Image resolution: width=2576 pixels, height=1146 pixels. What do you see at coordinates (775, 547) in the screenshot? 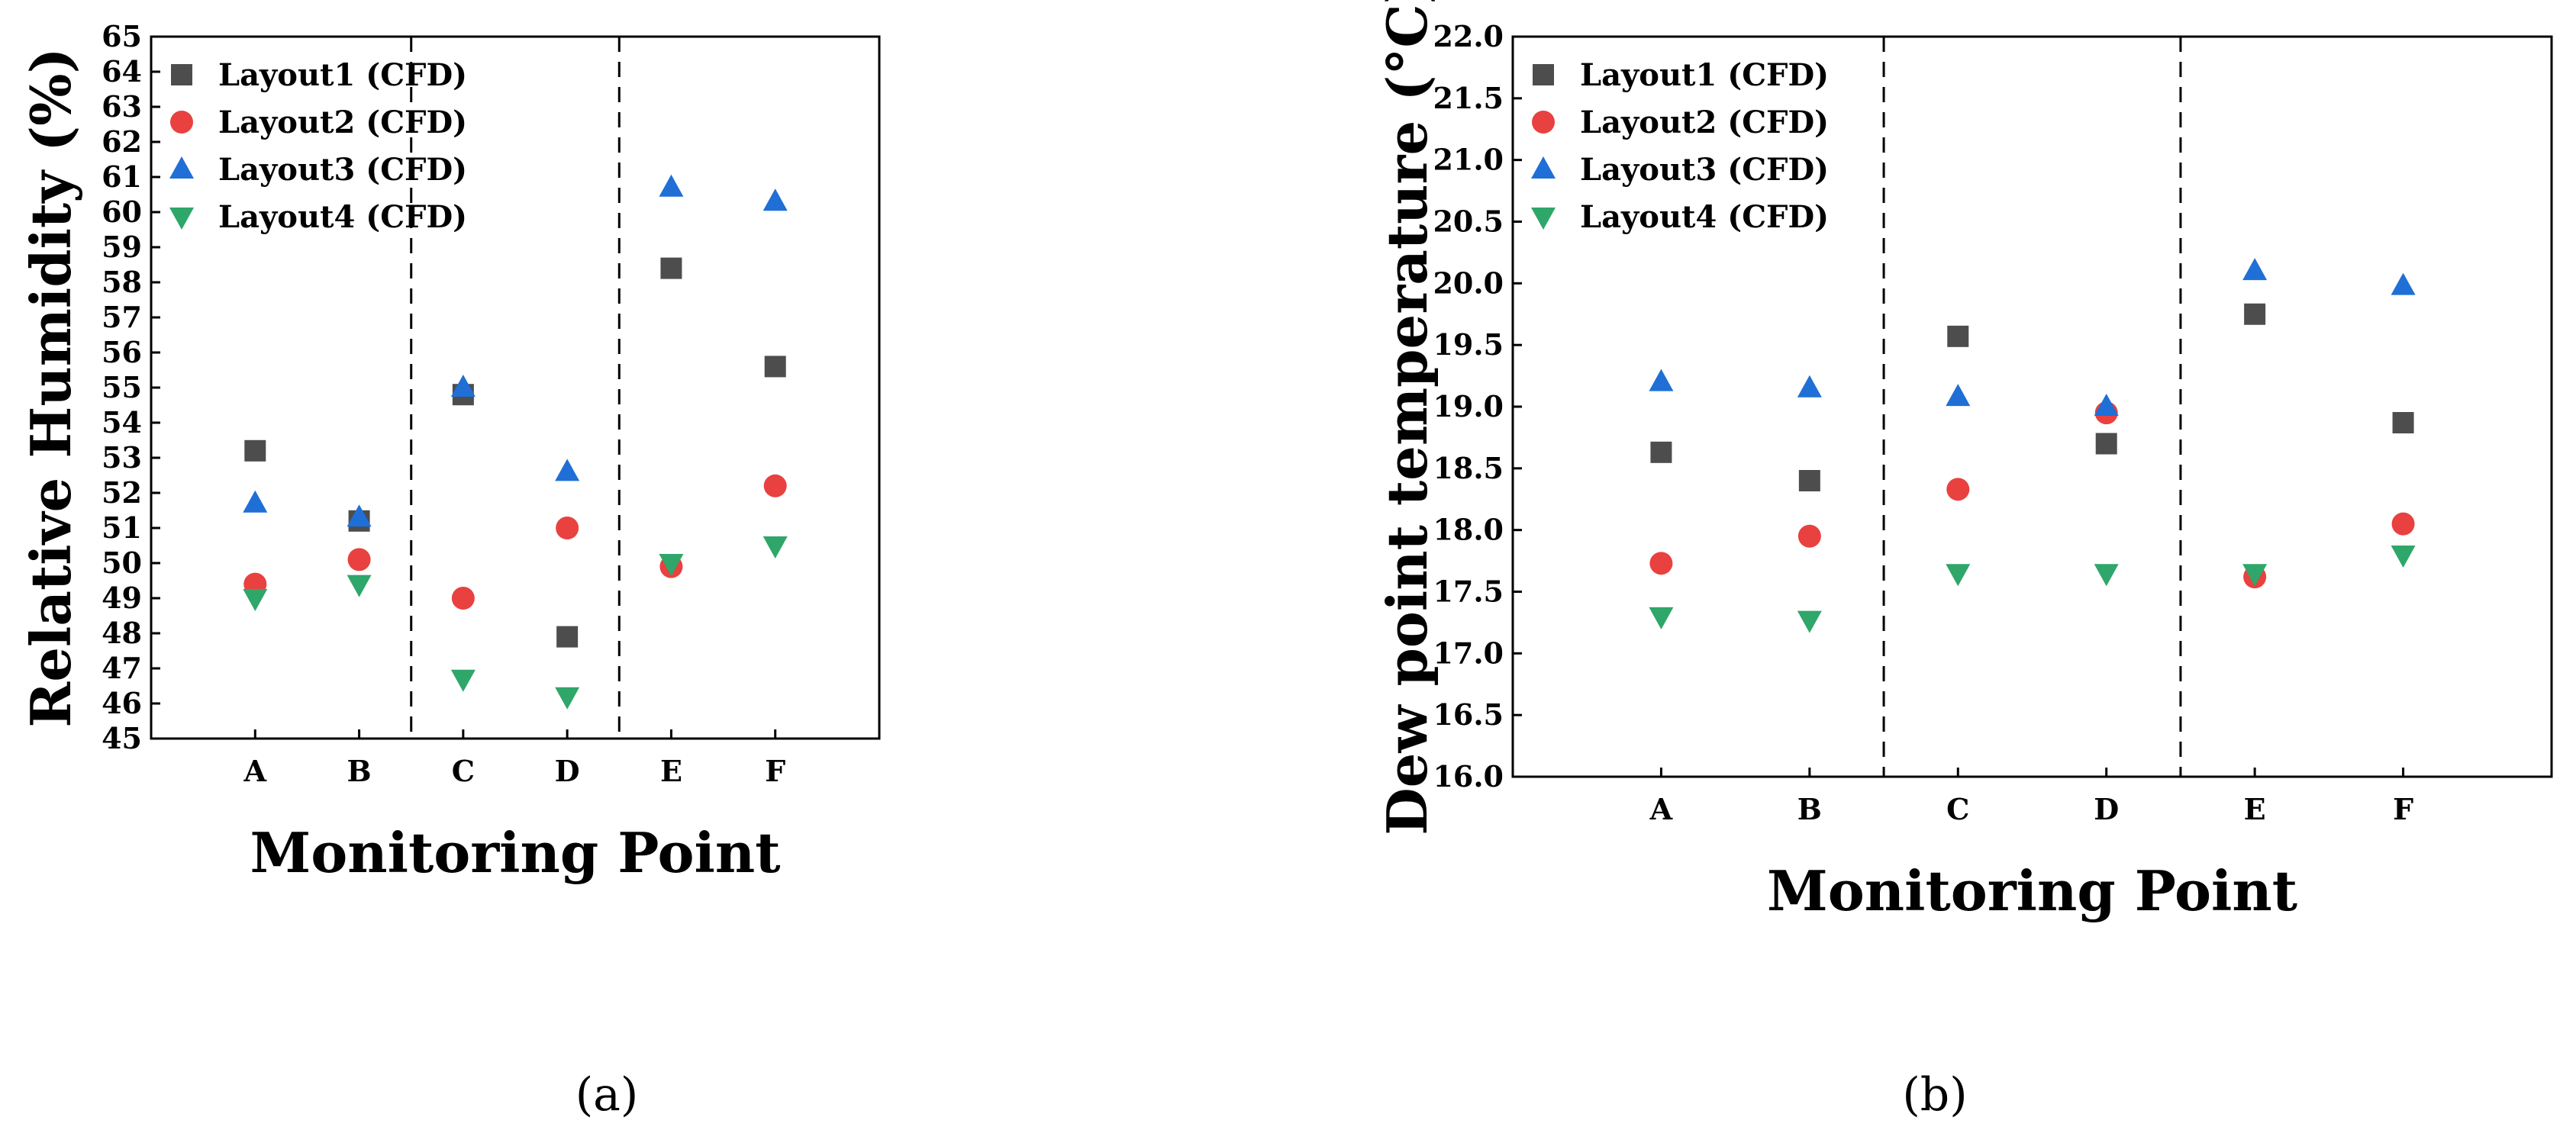
I see `data-point-triangle-down-f` at bounding box center [775, 547].